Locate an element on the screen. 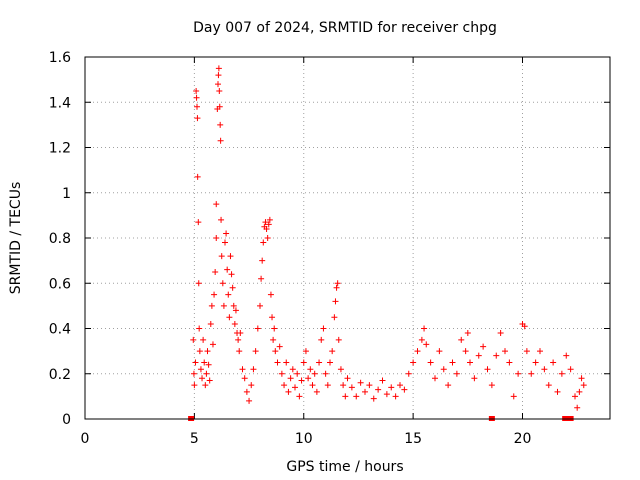 This screenshot has height=480, width=640. x-tick-label: 15 is located at coordinates (413, 439).